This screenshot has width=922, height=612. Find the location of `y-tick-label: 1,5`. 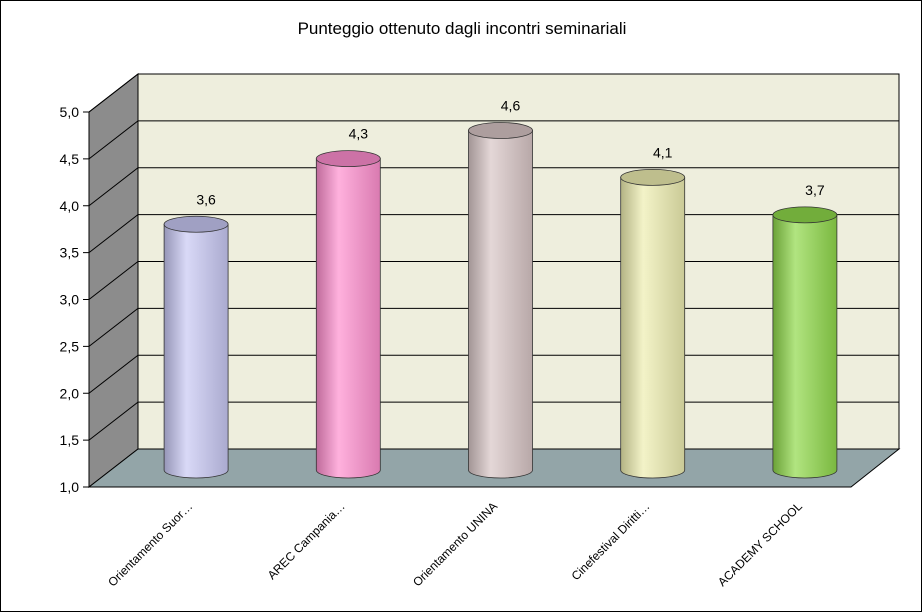

y-tick-label: 1,5 is located at coordinates (70, 440).